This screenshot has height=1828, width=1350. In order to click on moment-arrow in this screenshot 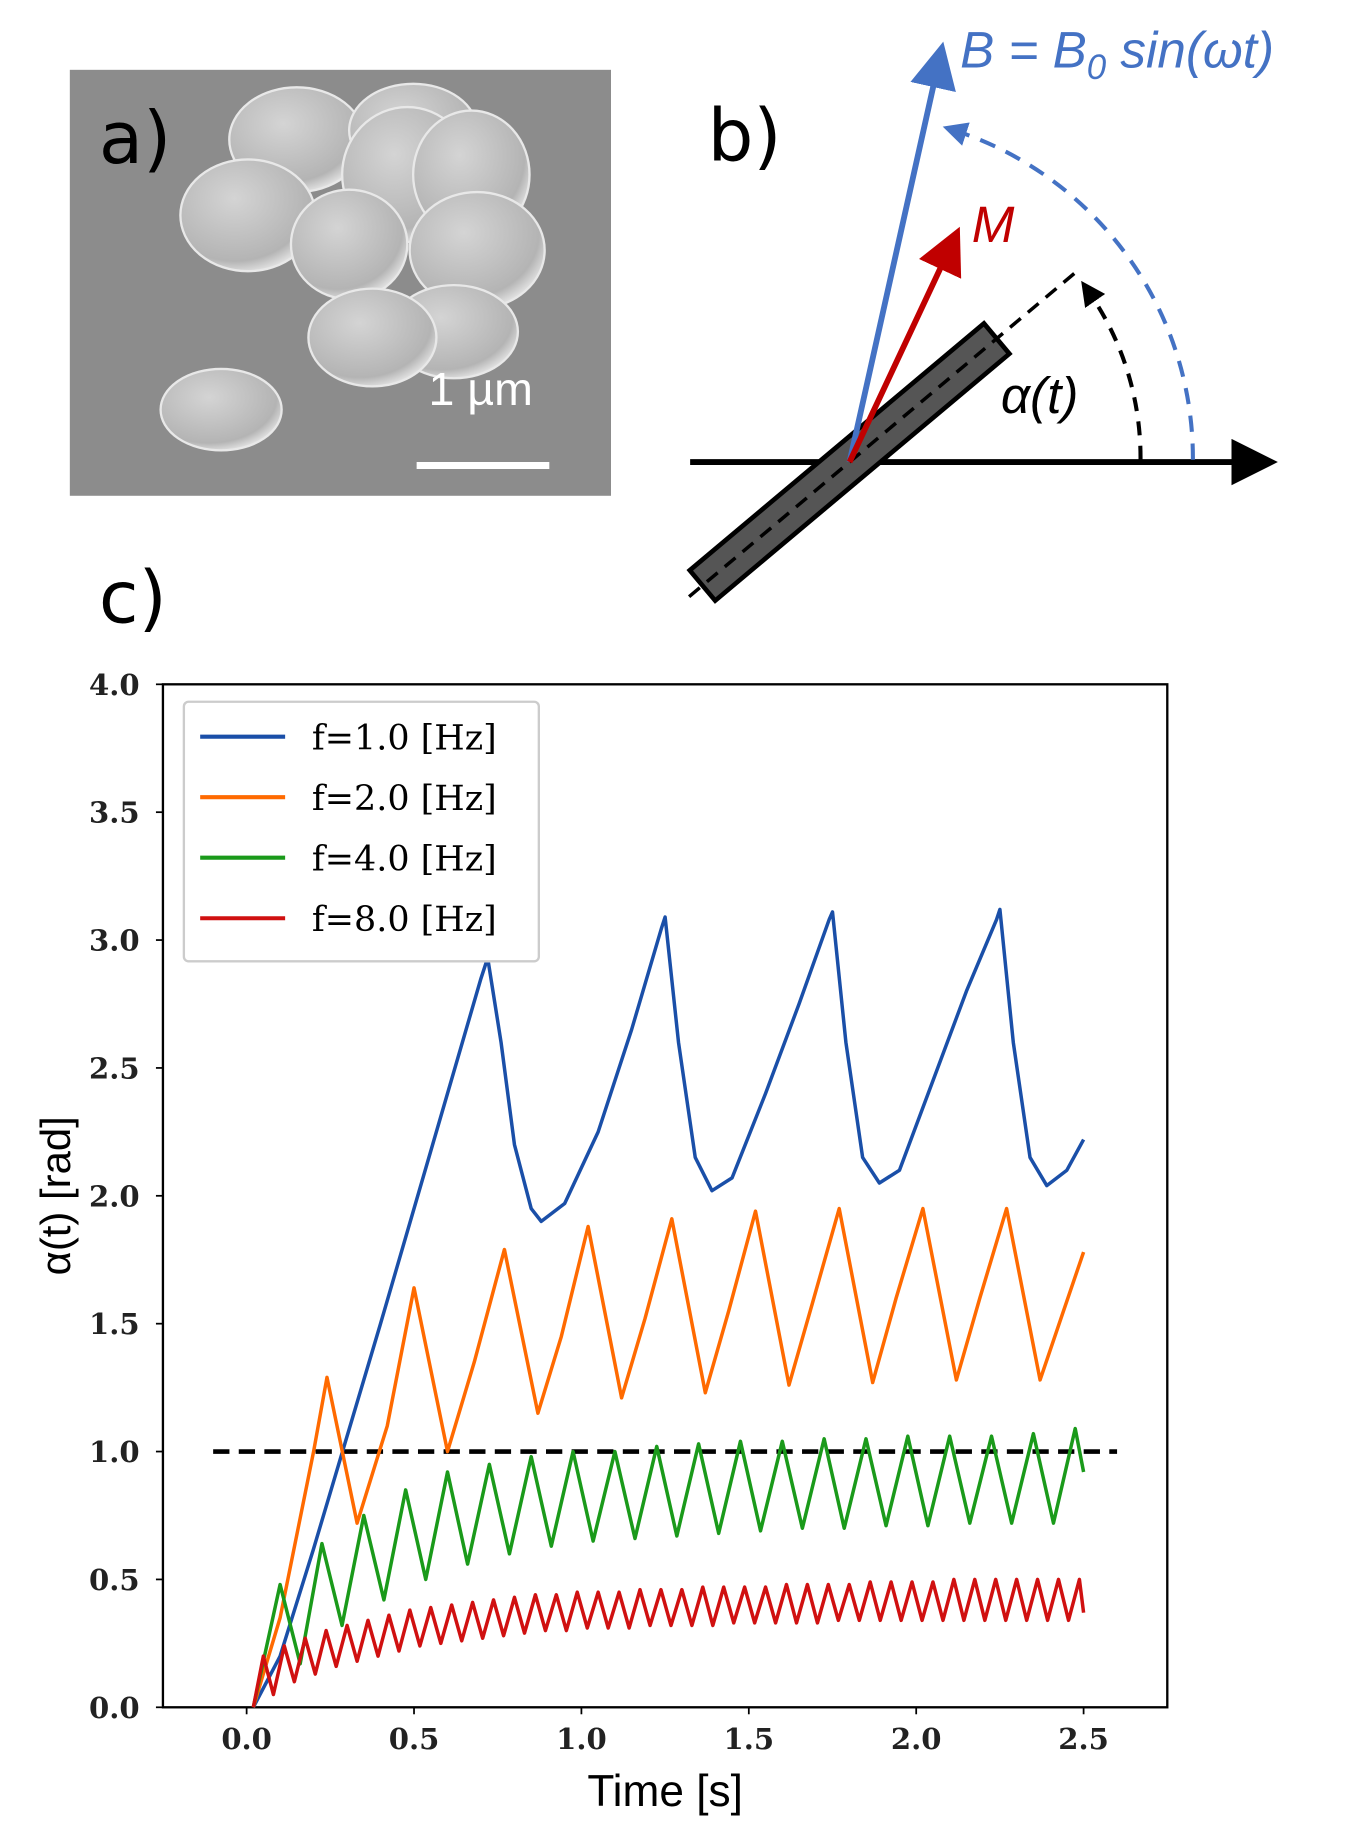, I will do `click(904, 345)`.